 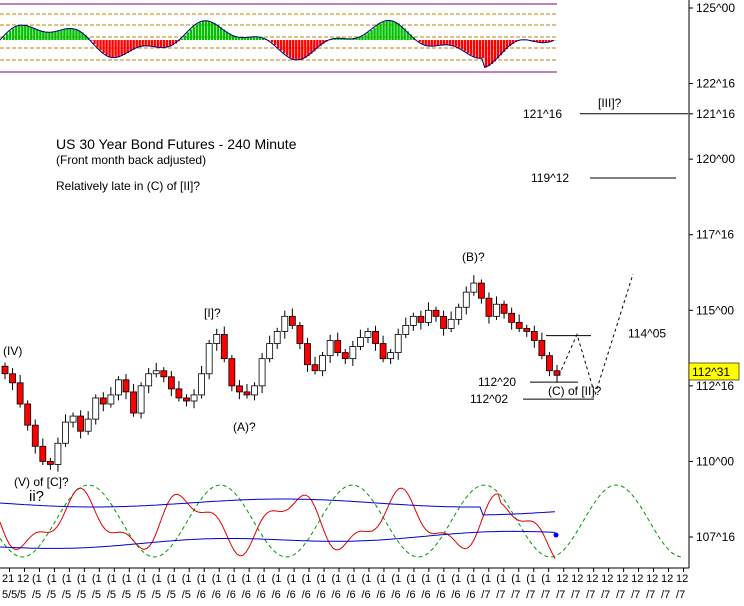 What do you see at coordinates (342, 521) in the screenshot?
I see `cycle-indicator-panel` at bounding box center [342, 521].